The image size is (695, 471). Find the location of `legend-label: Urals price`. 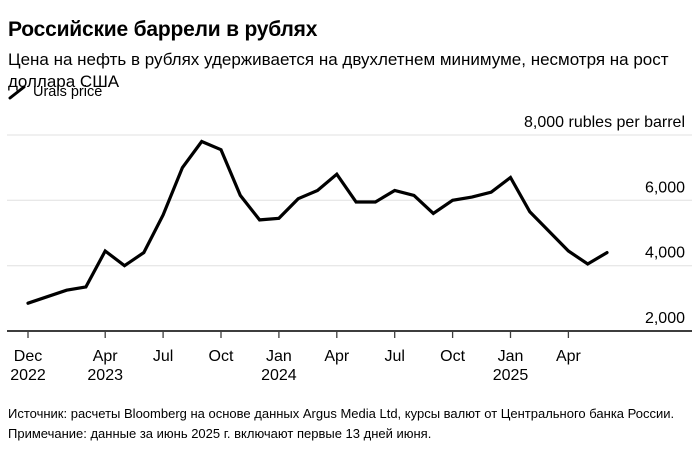

legend-label: Urals price is located at coordinates (68, 92).